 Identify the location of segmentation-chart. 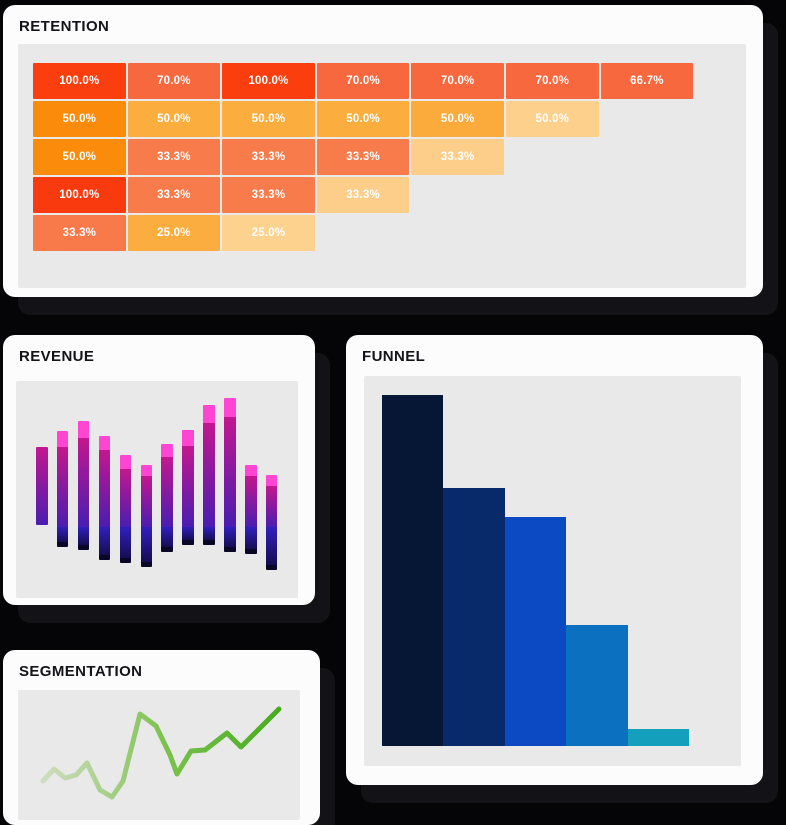
(159, 755).